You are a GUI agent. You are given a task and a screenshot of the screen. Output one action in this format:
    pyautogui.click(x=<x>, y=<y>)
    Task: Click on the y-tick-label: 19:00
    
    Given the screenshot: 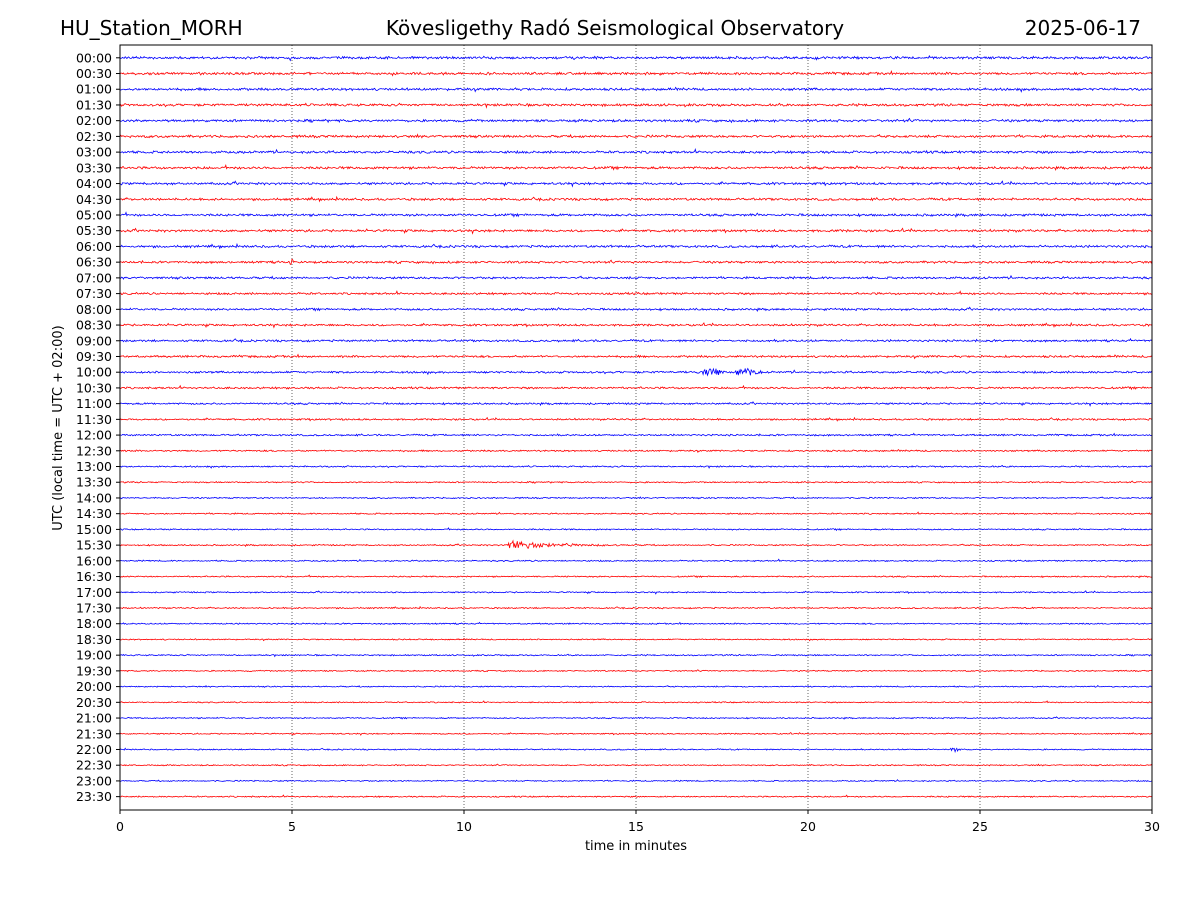 What is the action you would take?
    pyautogui.click(x=94, y=655)
    